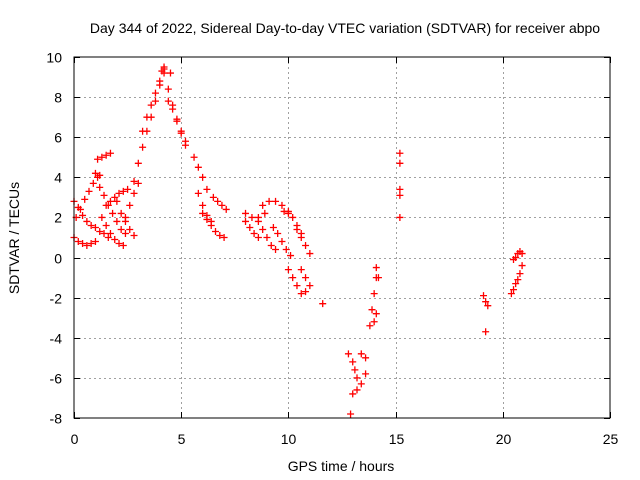  I want to click on x-tick-label: 5, so click(182, 439).